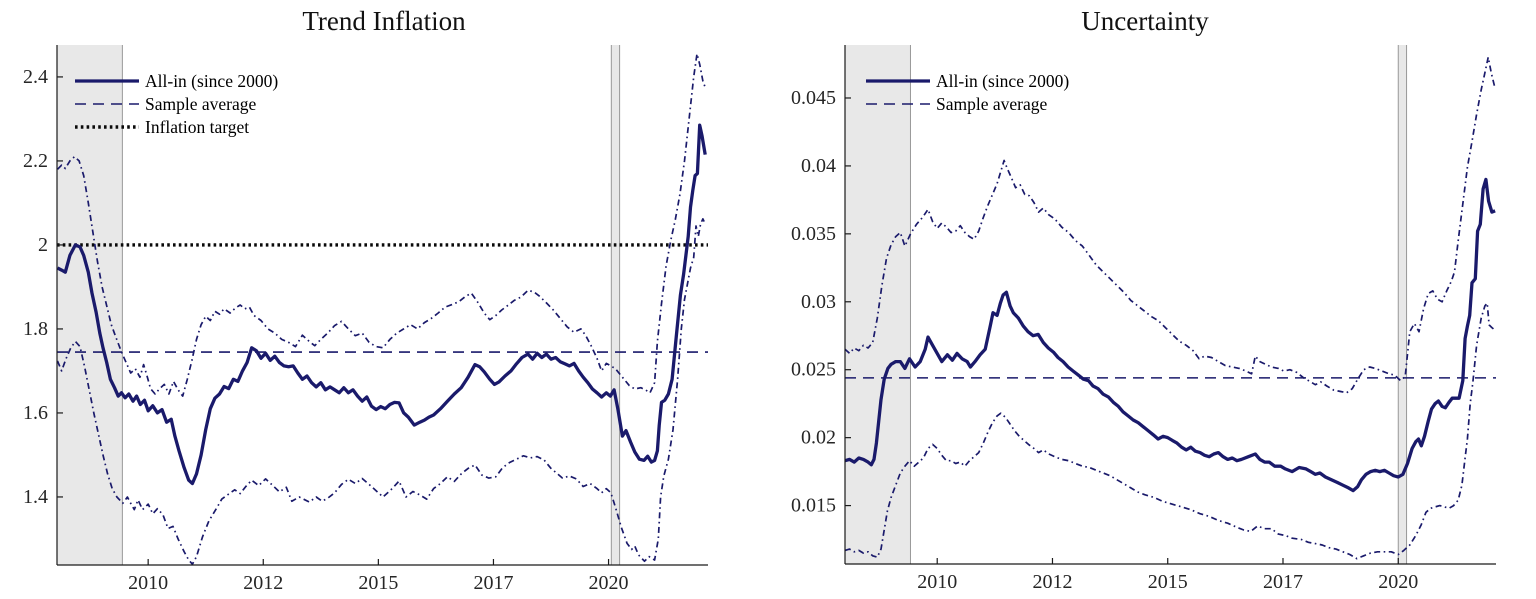 The height and width of the screenshot is (599, 1536). I want to click on y-tick-label: 0.03, so click(818, 302).